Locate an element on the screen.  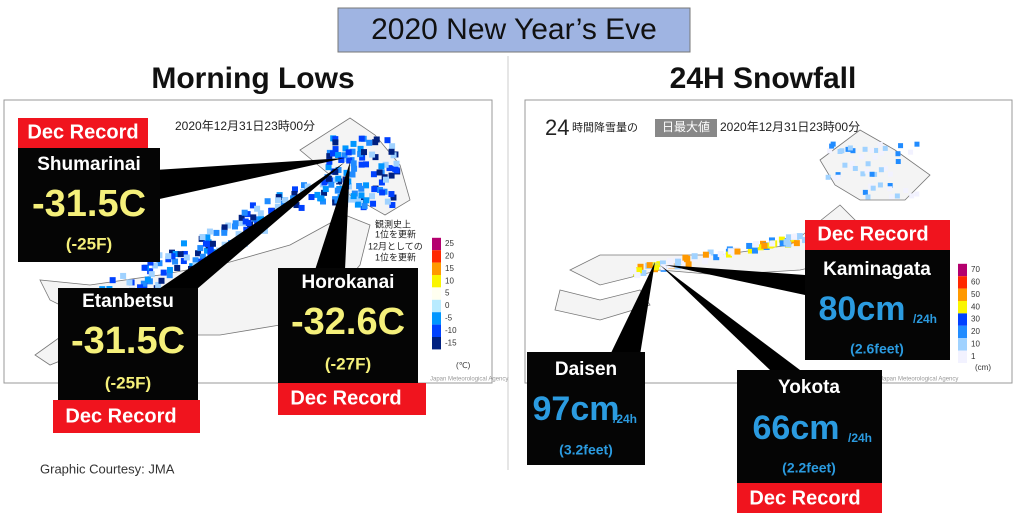
caption: 時間降雪量の is located at coordinates (605, 127).